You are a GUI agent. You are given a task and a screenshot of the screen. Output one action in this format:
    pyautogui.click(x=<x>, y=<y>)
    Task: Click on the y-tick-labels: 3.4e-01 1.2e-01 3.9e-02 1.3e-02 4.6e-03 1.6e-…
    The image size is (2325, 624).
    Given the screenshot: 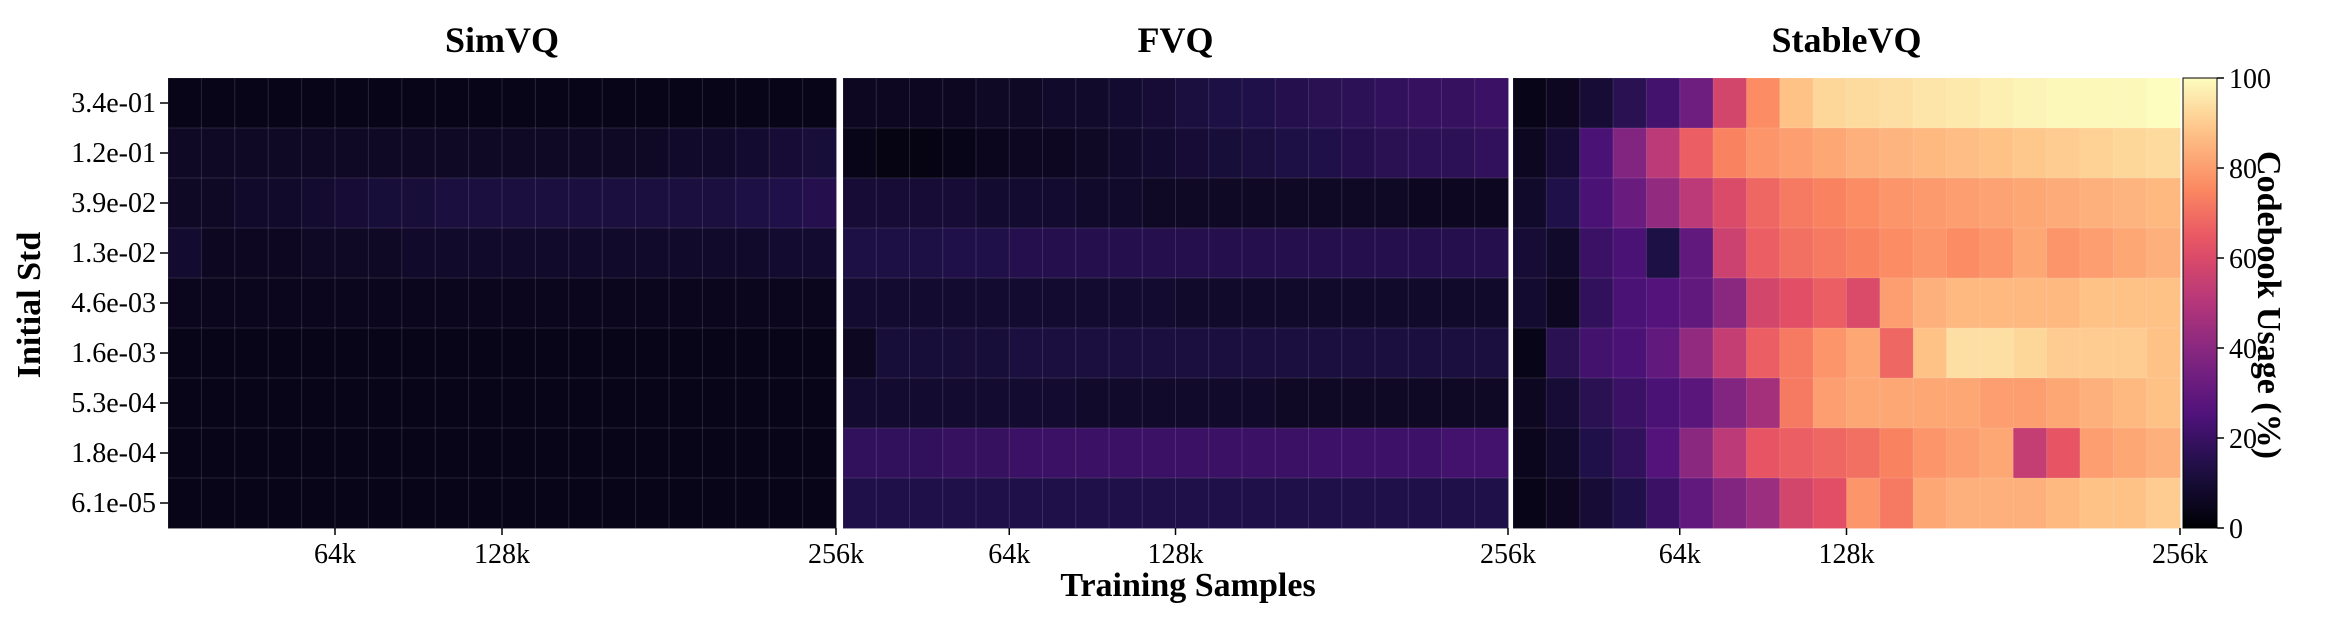 What is the action you would take?
    pyautogui.click(x=119, y=303)
    